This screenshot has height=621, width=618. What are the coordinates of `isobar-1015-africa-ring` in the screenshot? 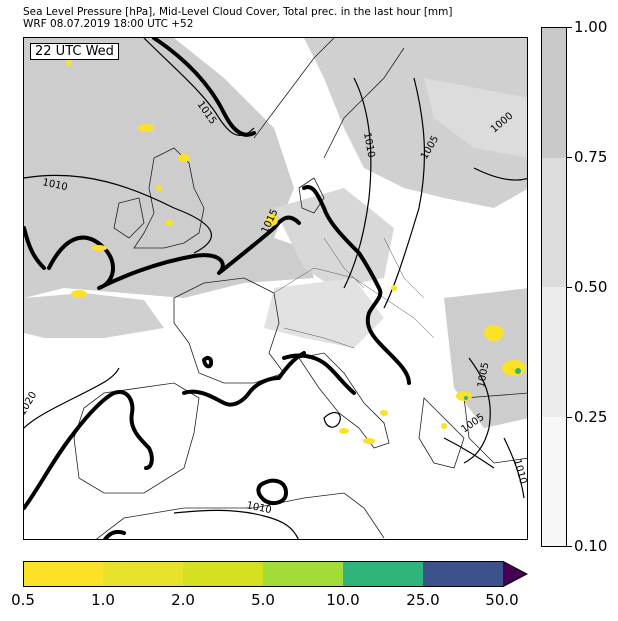 It's located at (272, 492).